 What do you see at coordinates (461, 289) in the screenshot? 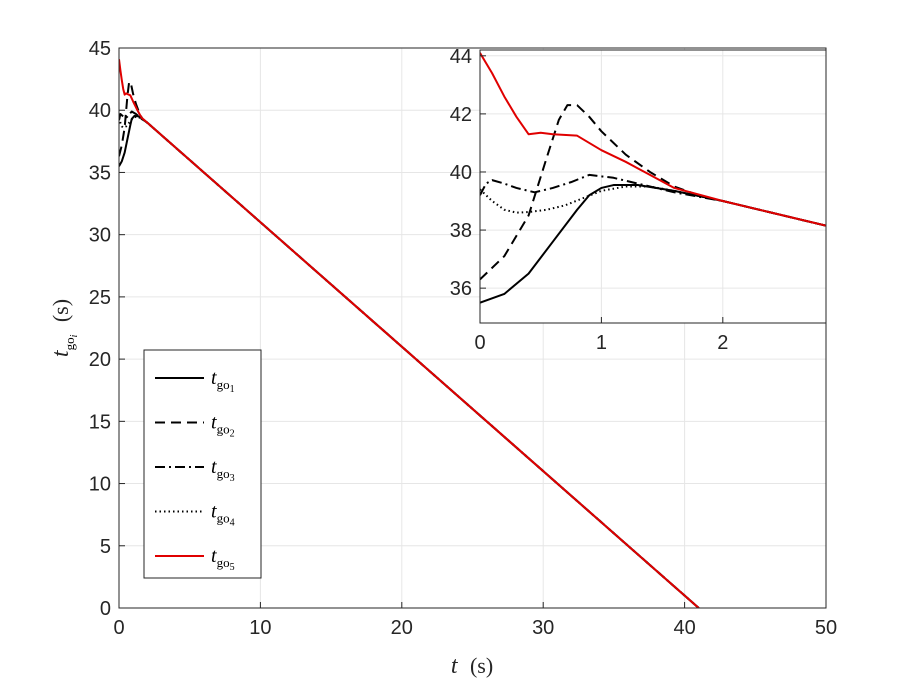
I see `inset-y-tick-label: 36` at bounding box center [461, 289].